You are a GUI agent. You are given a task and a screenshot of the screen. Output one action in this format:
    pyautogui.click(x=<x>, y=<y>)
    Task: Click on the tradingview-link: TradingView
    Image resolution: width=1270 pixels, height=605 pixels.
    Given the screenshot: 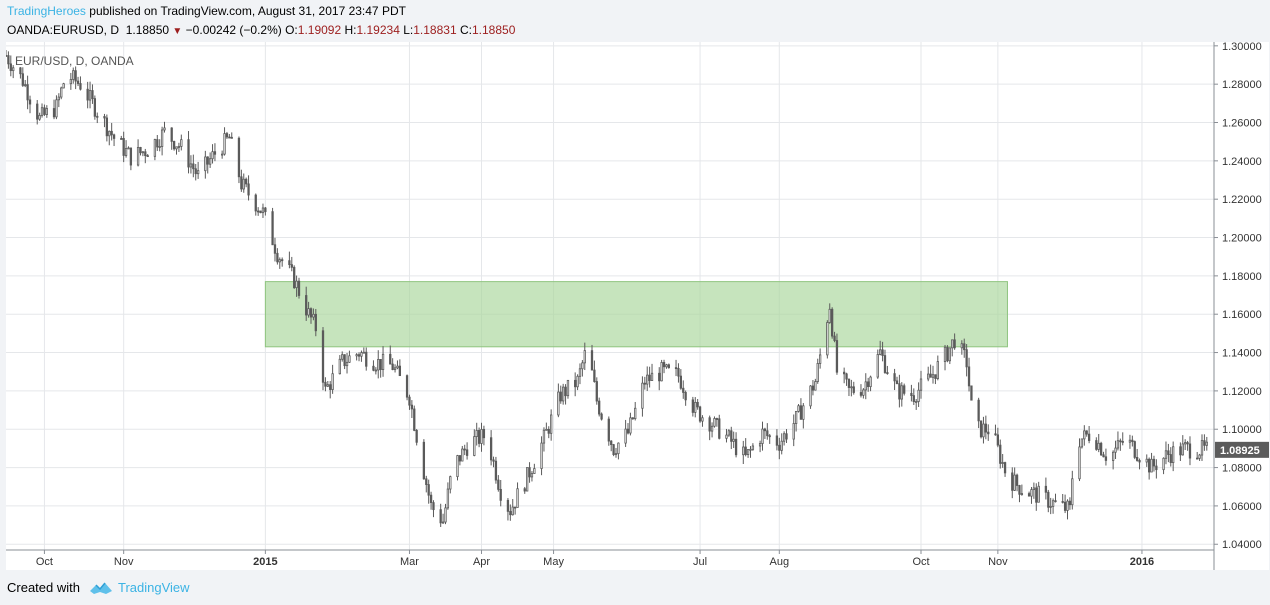 What is the action you would take?
    pyautogui.click(x=154, y=587)
    